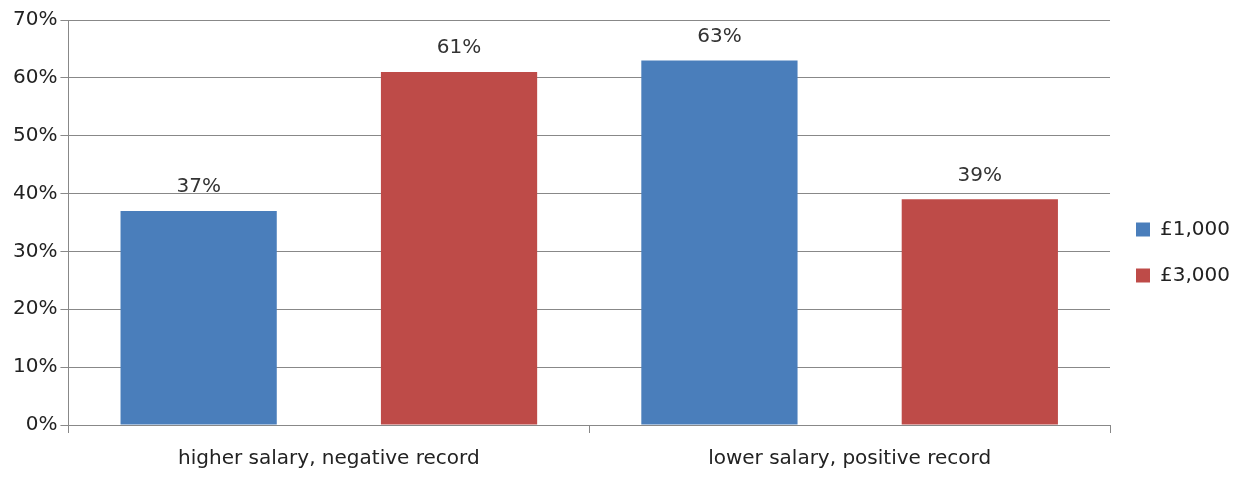 The image size is (1250, 495). What do you see at coordinates (35, 133) in the screenshot?
I see `y-tick-label: 50%` at bounding box center [35, 133].